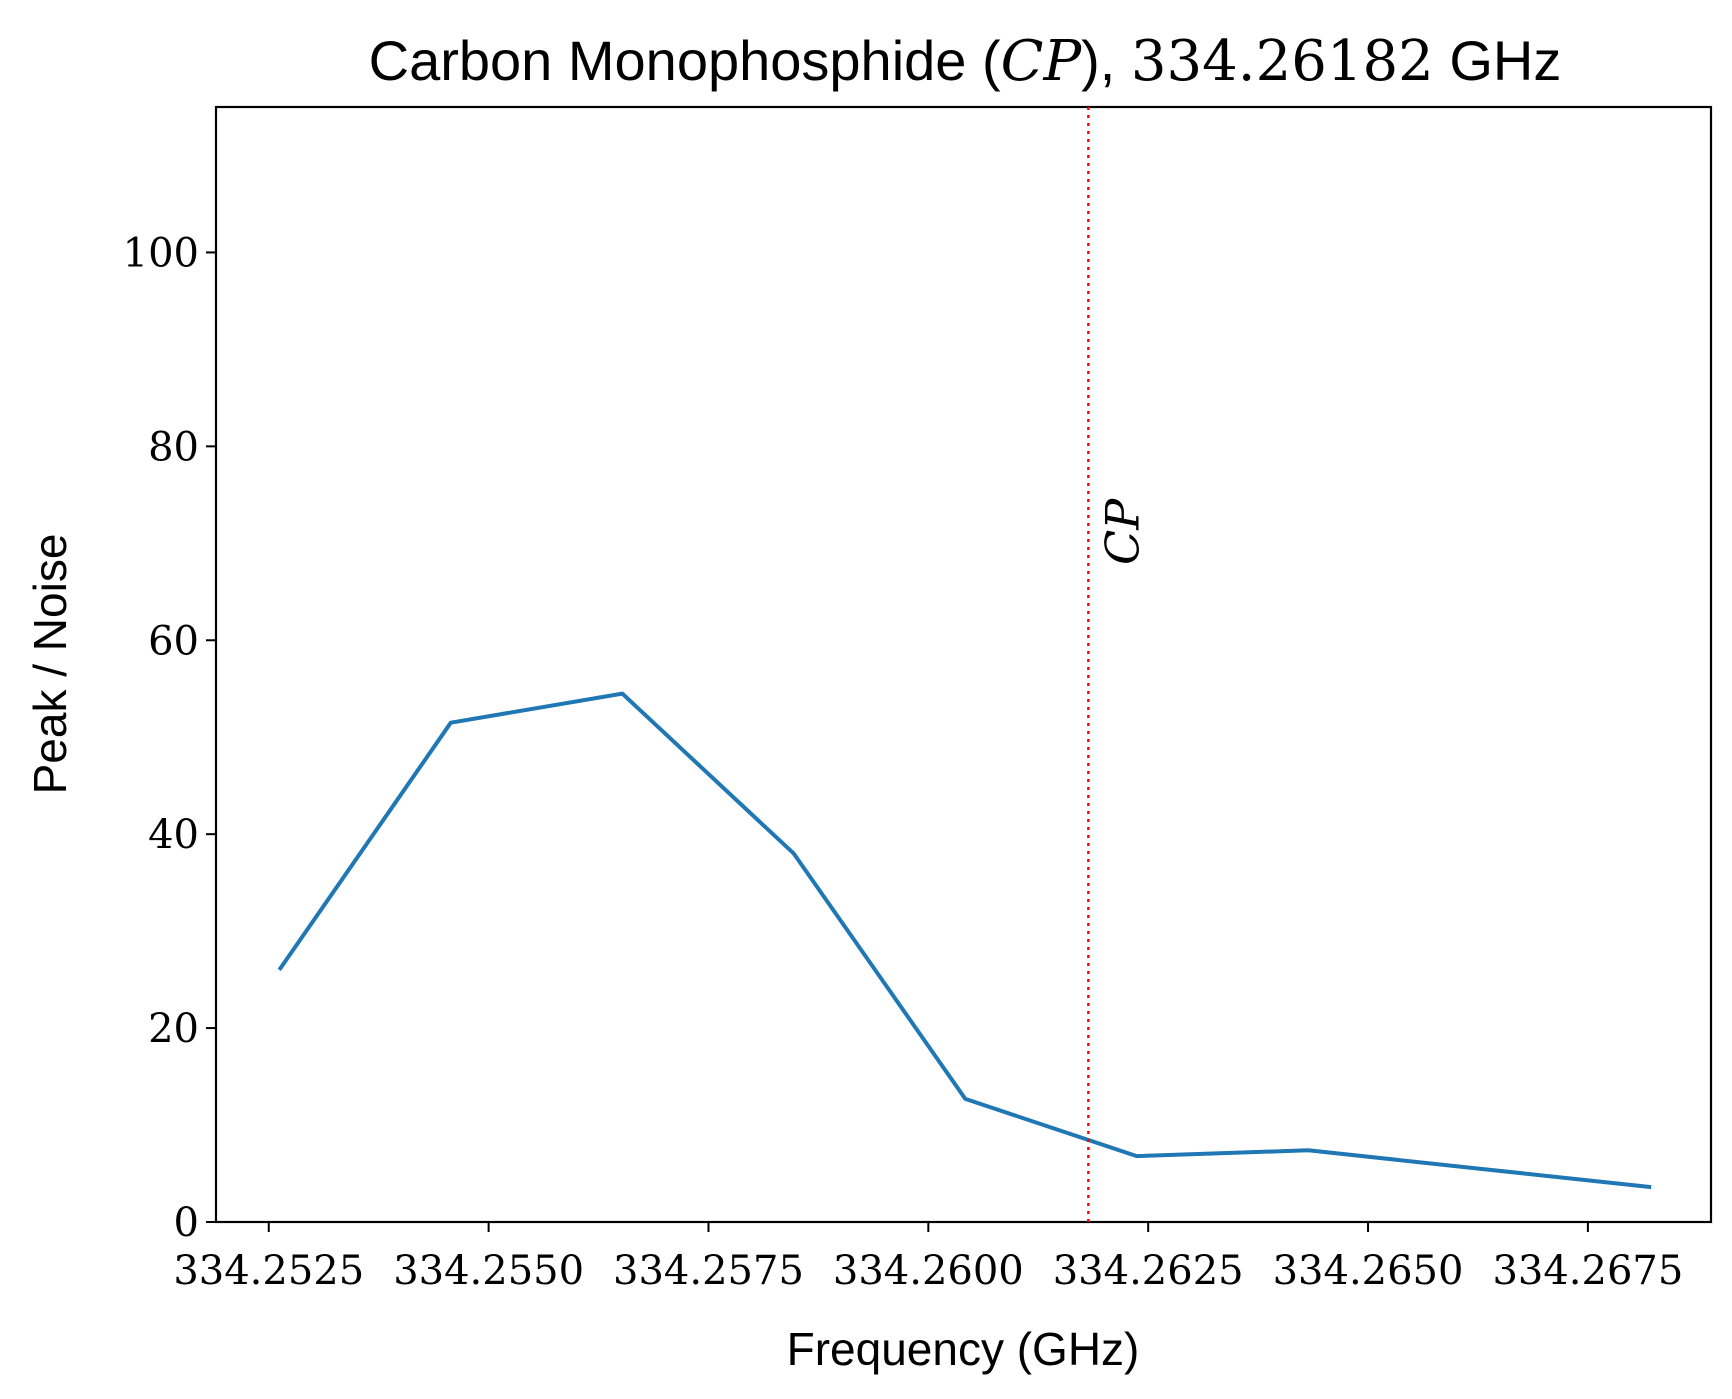 The width and height of the screenshot is (1732, 1399). Describe the element at coordinates (1118, 664) in the screenshot. I see `reference-line-group: CP` at that location.